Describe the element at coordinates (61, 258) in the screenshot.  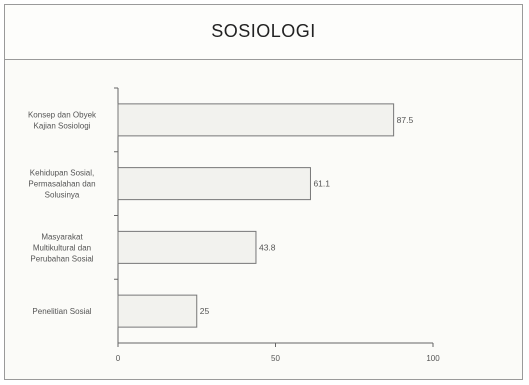
I see `category-label: Perubahan Sosial` at that location.